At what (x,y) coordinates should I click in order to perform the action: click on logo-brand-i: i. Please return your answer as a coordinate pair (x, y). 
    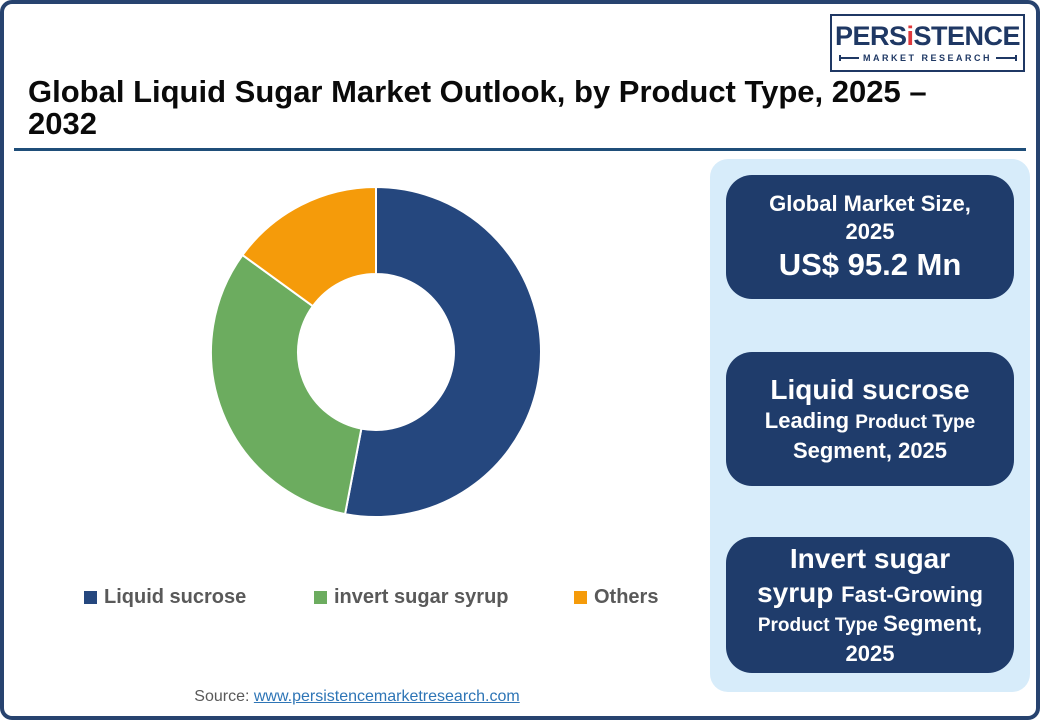
    Looking at the image, I should click on (910, 36).